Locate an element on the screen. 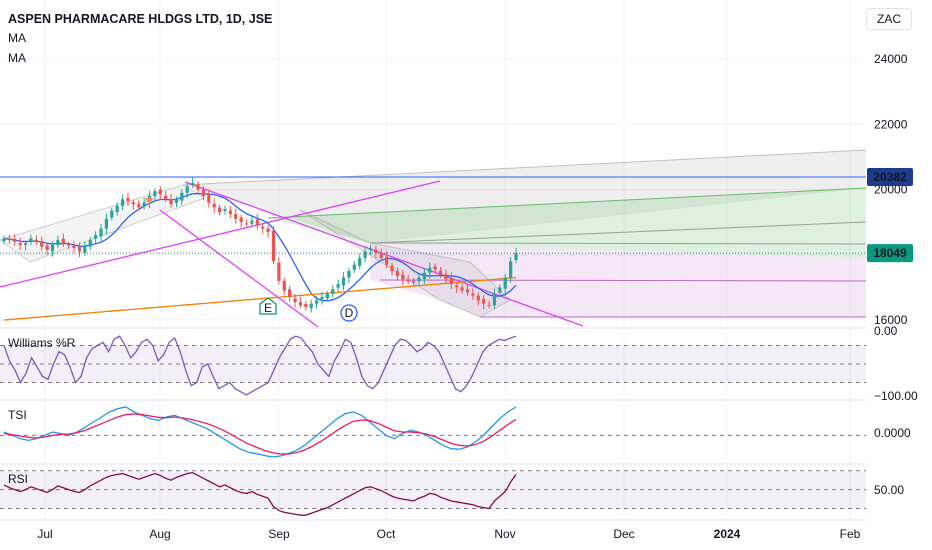  indicator-ma-1: MA is located at coordinates (17, 38).